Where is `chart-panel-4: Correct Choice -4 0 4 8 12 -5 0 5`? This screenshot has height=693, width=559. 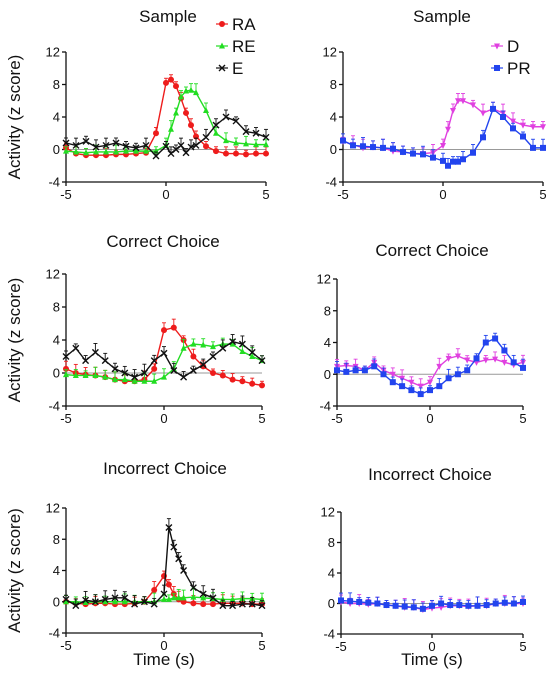
chart-panel-4: Correct Choice -4 0 4 8 12 -5 0 5 is located at coordinates (422, 333).